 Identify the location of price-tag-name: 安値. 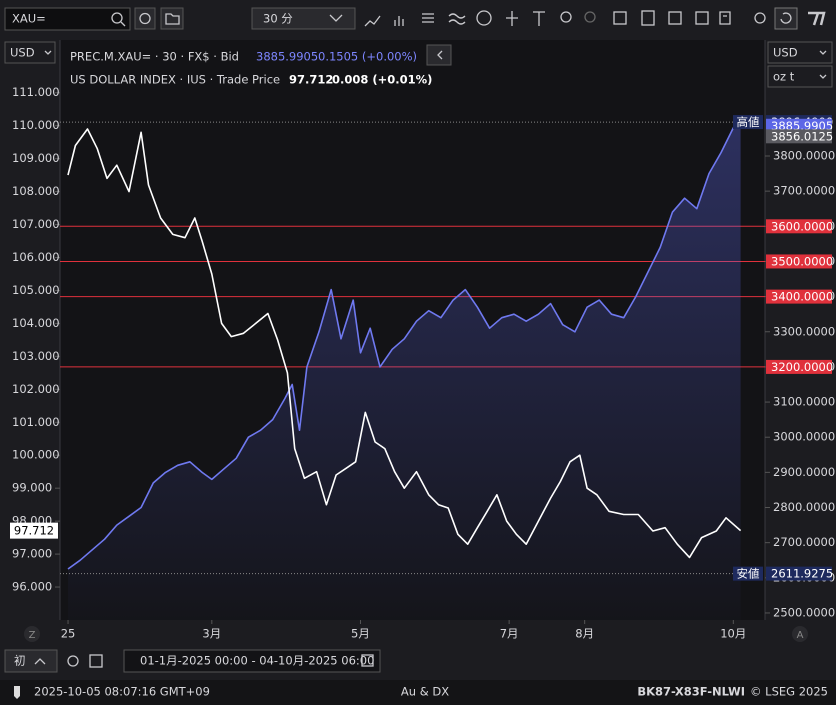
(748, 574).